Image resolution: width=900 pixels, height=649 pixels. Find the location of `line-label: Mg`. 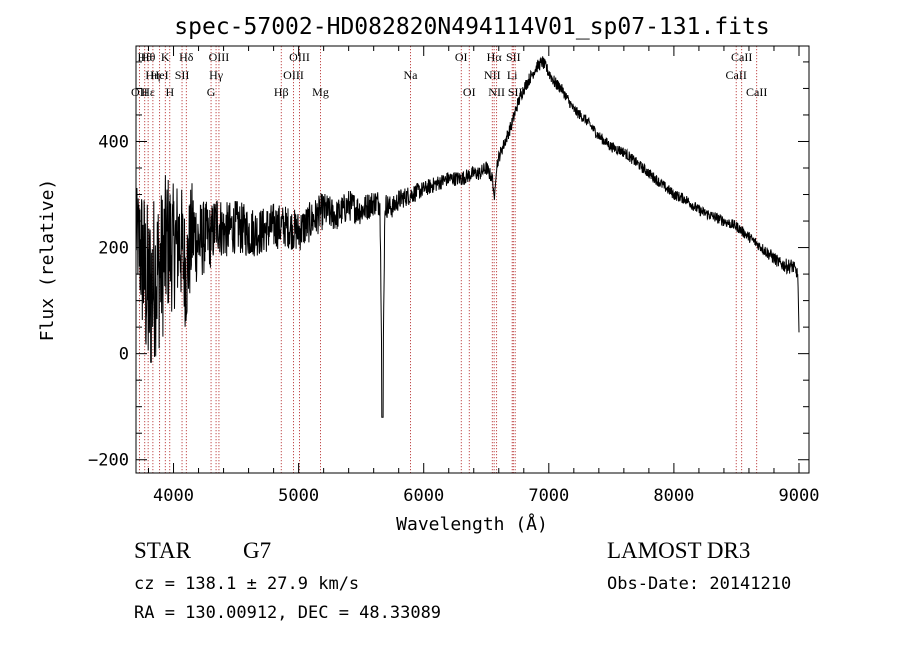

line-label: Mg is located at coordinates (320, 92).